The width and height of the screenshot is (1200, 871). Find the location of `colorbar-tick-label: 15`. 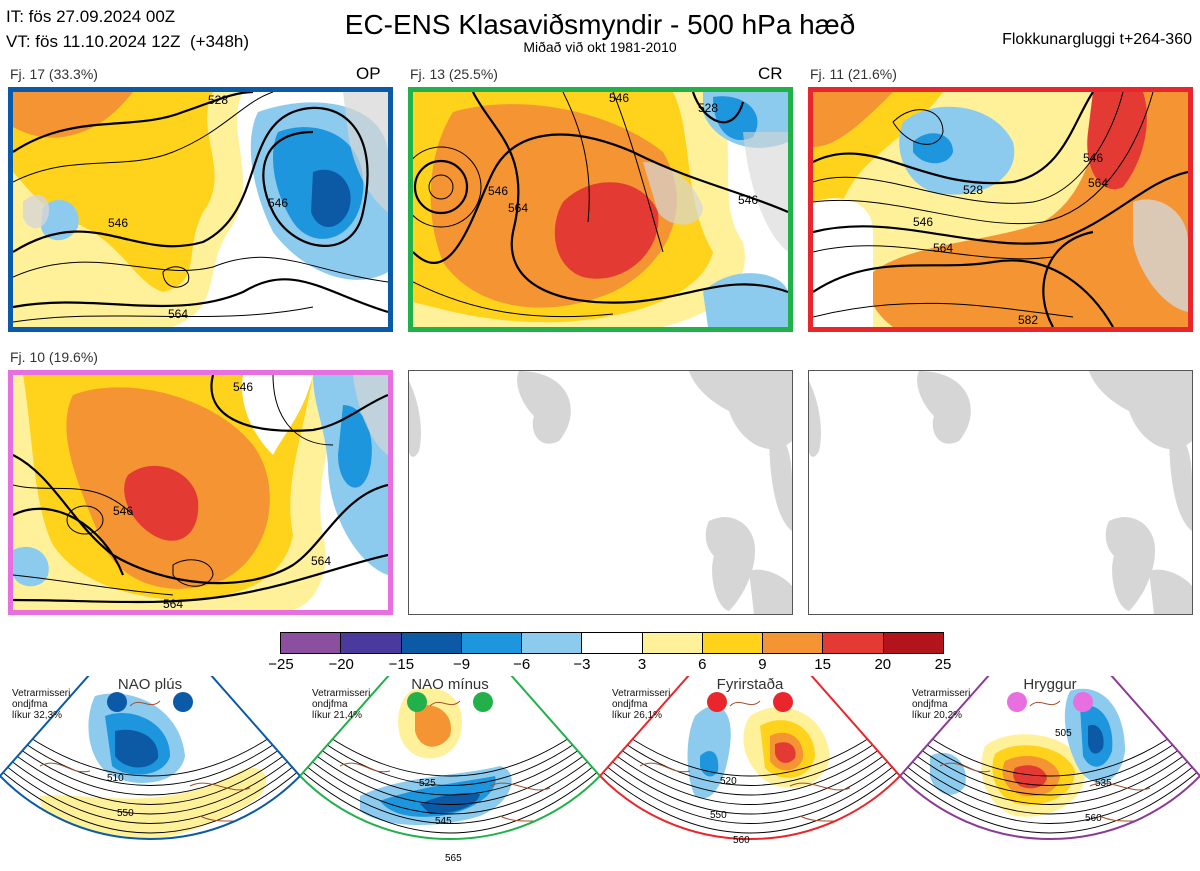

colorbar-tick-label: 15 is located at coordinates (822, 664).